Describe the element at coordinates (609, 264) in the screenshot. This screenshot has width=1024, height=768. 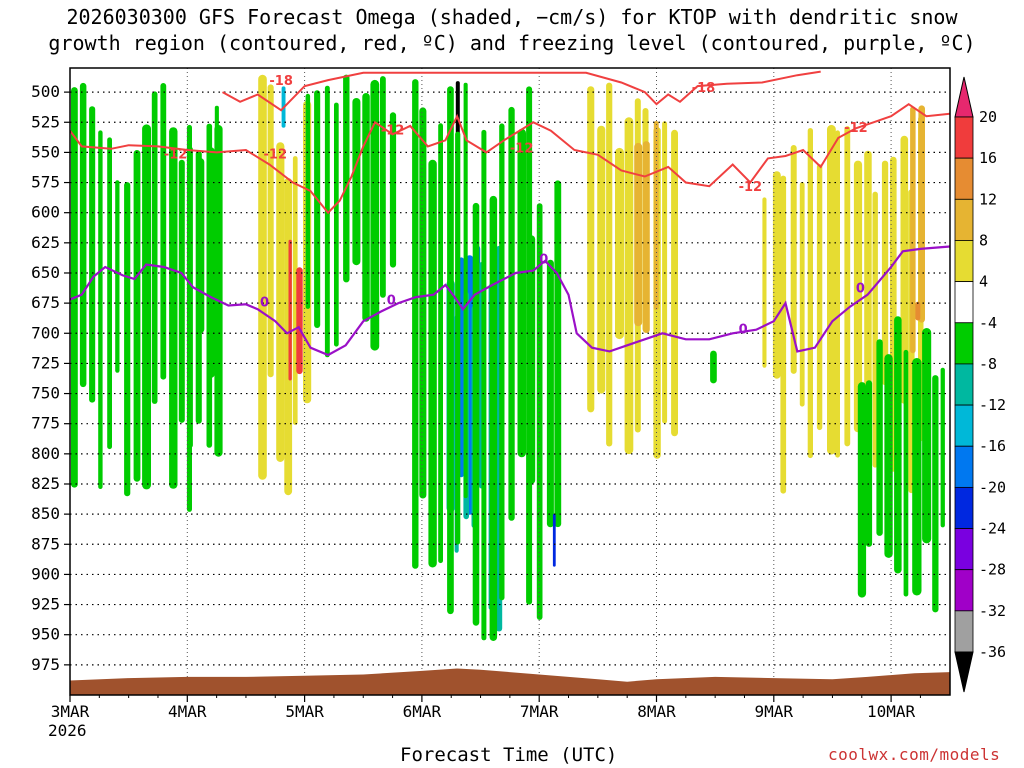
I see `omega-7mar-yellow-streak` at that location.